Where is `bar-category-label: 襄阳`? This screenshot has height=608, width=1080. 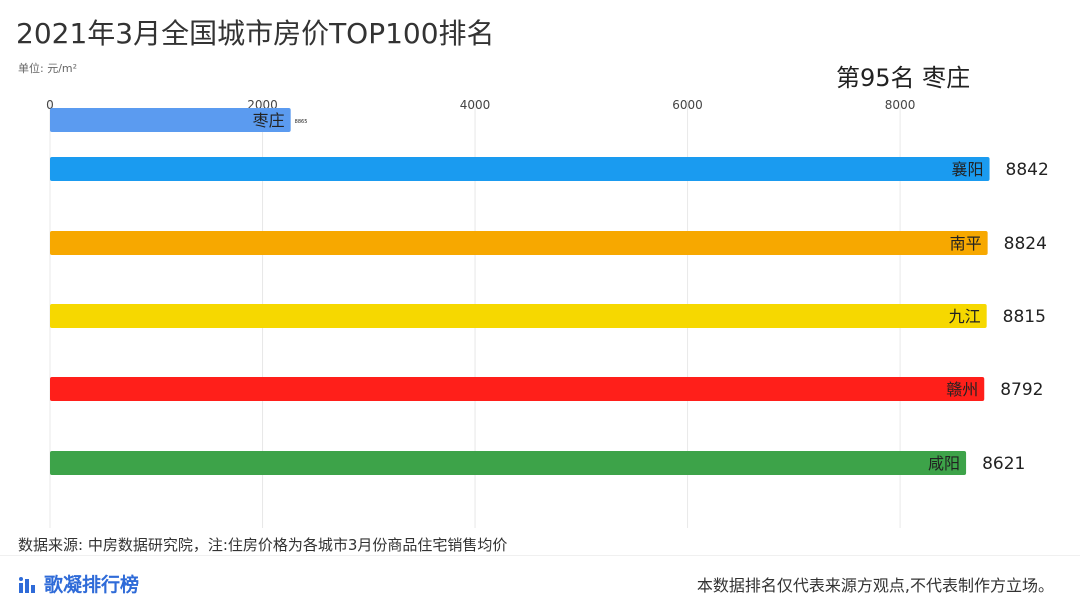
bar-category-label: 襄阳 is located at coordinates (968, 169).